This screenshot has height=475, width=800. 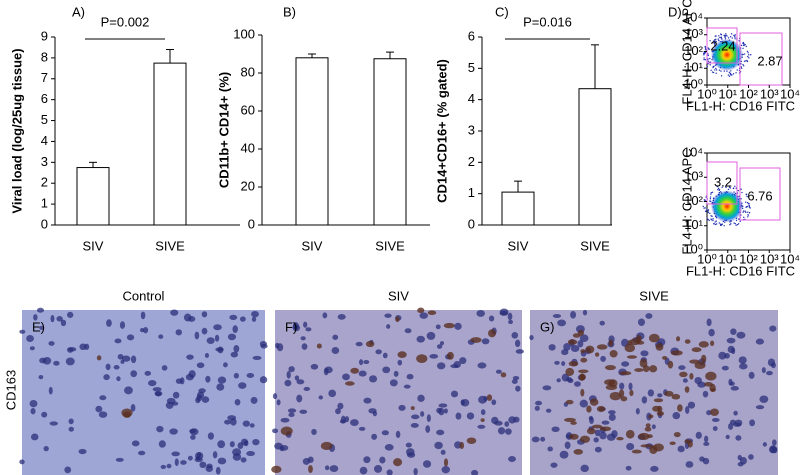 I want to click on y-tick-label: 8, so click(x=44, y=56).